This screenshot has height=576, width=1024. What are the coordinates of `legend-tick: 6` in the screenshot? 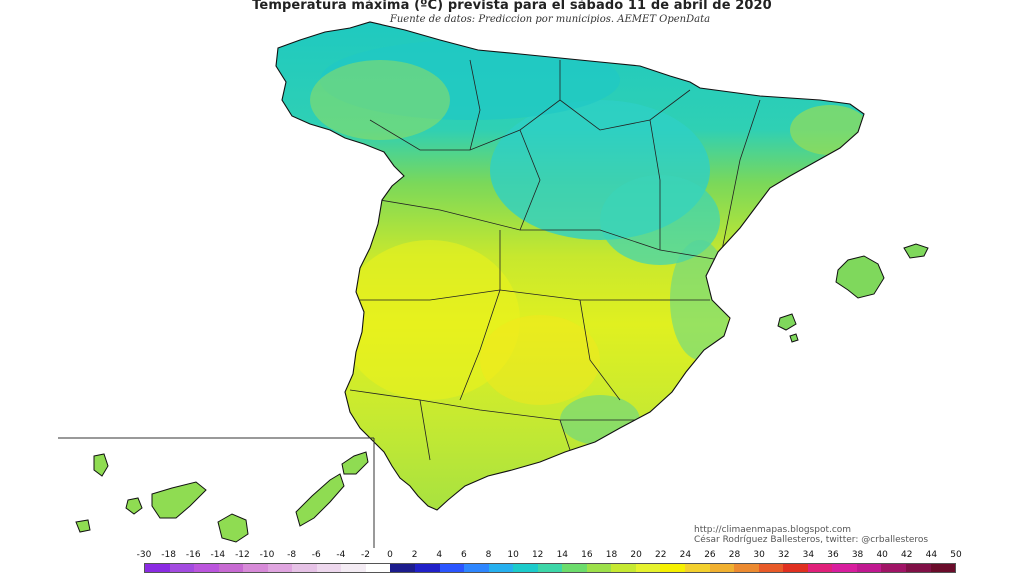 It's located at (464, 555).